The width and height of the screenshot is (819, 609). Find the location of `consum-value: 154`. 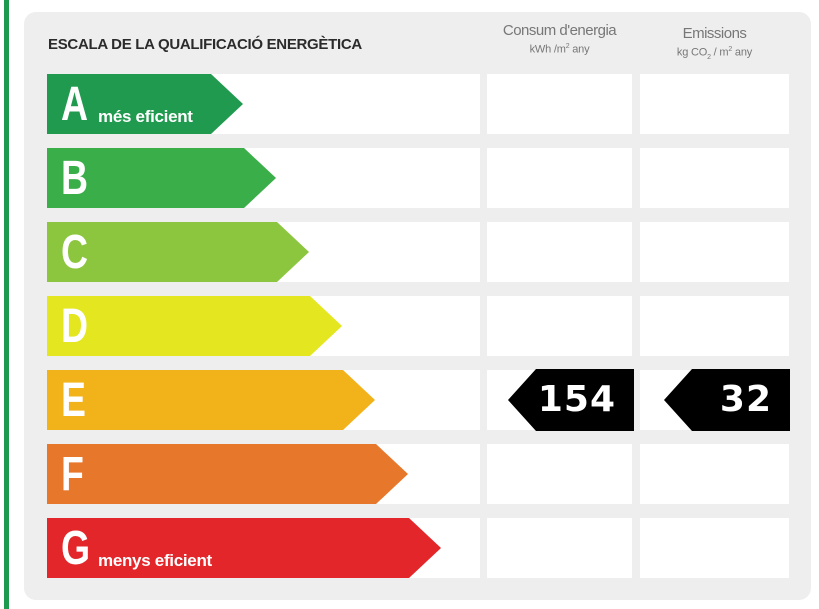

consum-value: 154 is located at coordinates (576, 399).